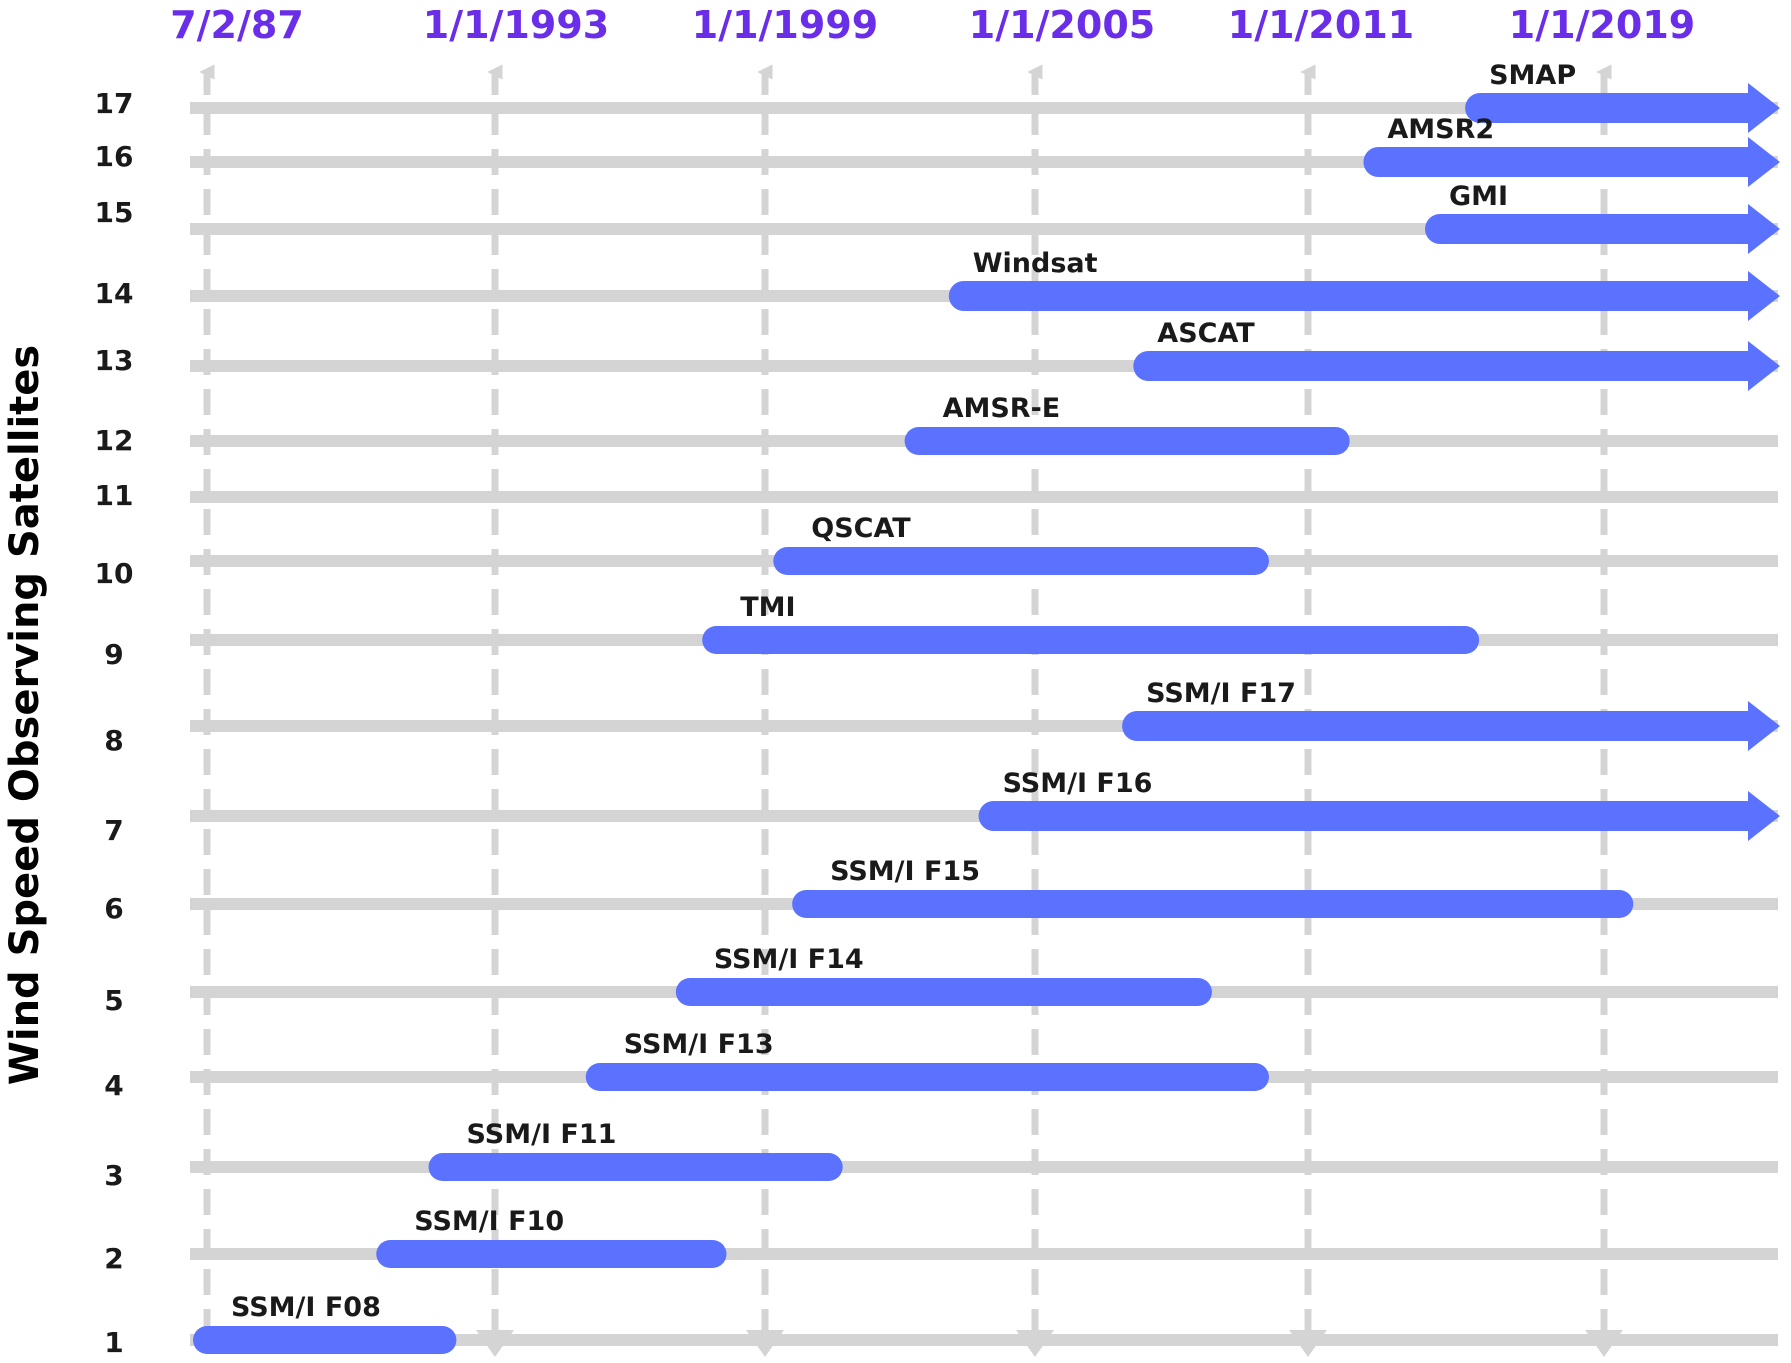 Image resolution: width=1791 pixels, height=1363 pixels. What do you see at coordinates (516, 25) in the screenshot?
I see `date-tick-label: 1/1/1993` at bounding box center [516, 25].